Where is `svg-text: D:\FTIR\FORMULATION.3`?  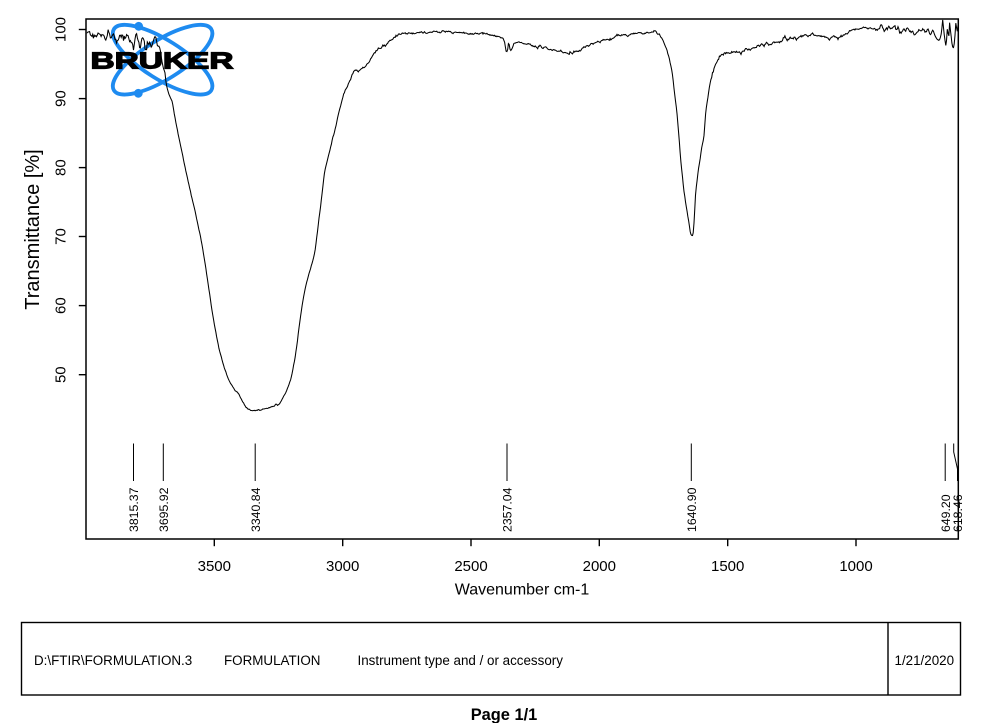 svg-text: D:\FTIR\FORMULATION.3 is located at coordinates (113, 660).